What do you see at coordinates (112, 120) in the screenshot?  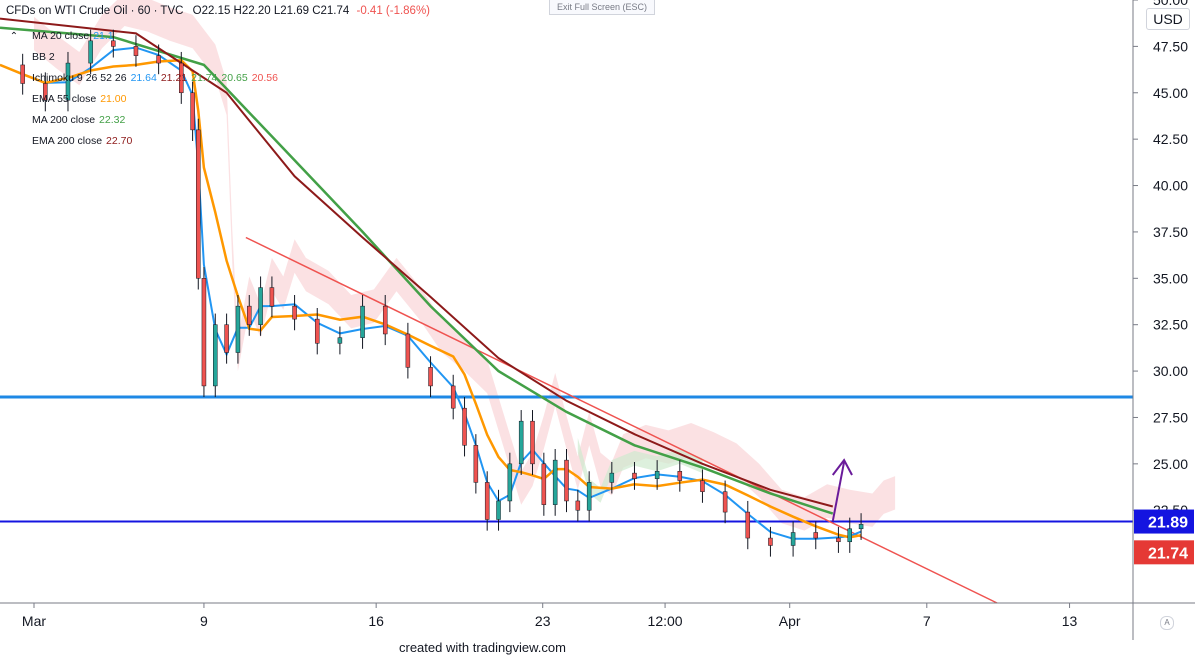 I see `indicator-value: 22.32` at bounding box center [112, 120].